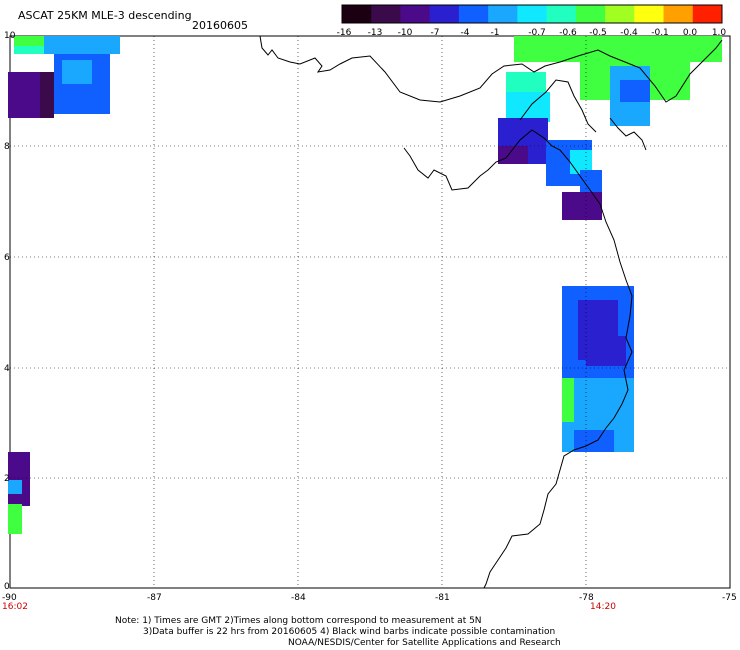  What do you see at coordinates (7, 258) in the screenshot?
I see `lat-label: 6` at bounding box center [7, 258].